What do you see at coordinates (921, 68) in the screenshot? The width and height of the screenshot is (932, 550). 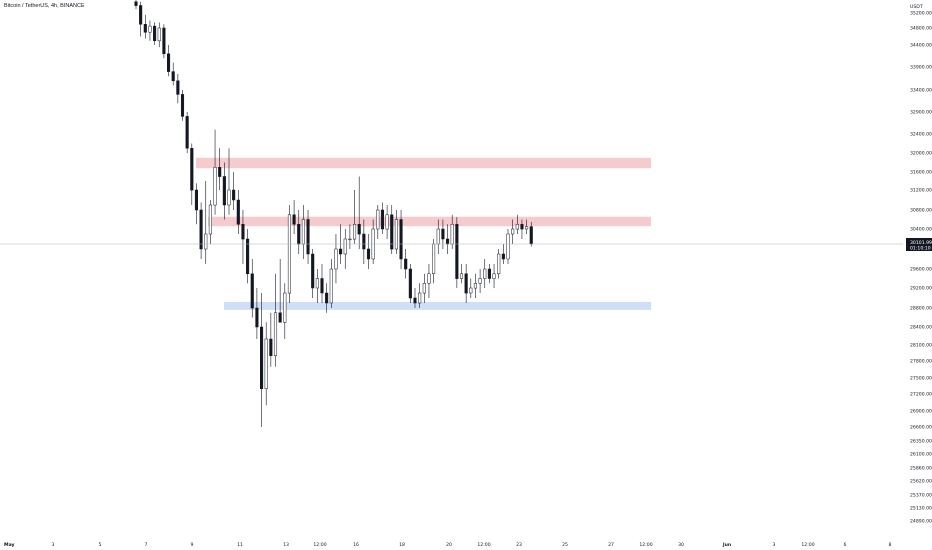 I see `price-tick-label: 33900.00` at bounding box center [921, 68].